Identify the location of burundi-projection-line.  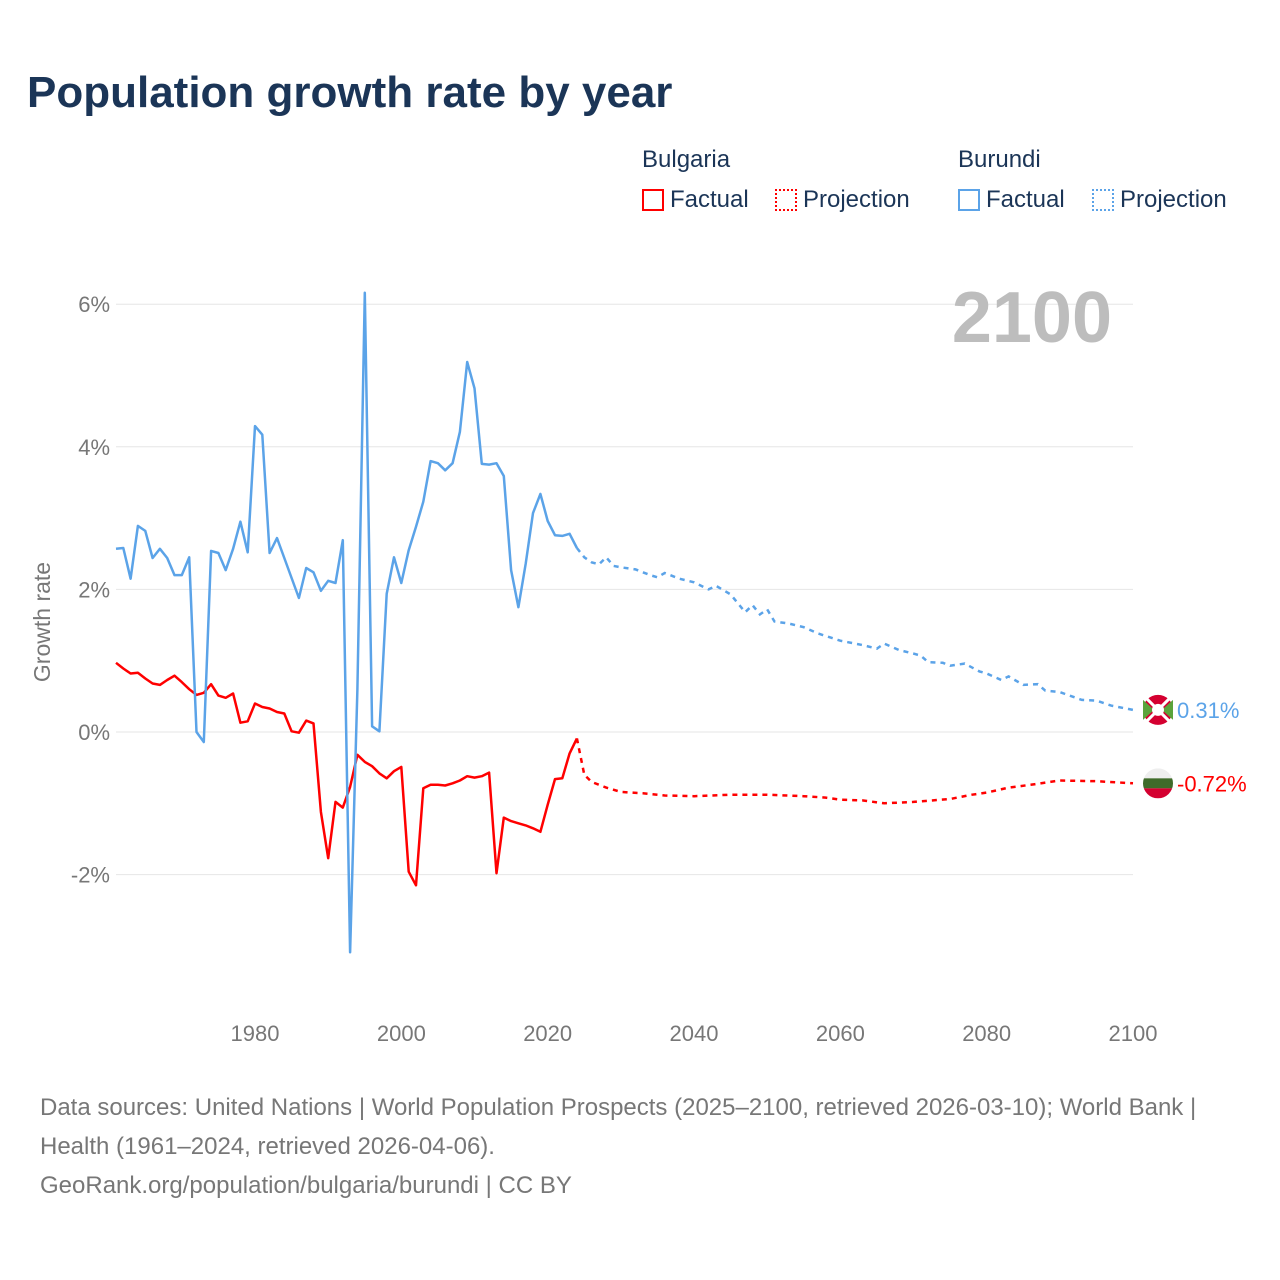
(854, 629).